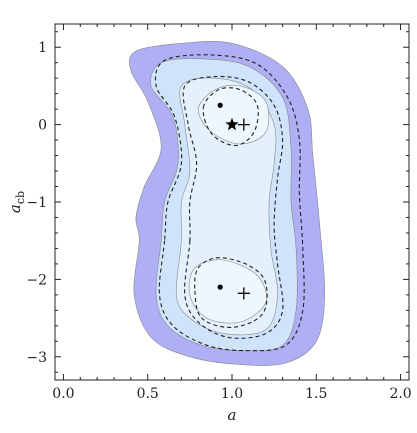 Image resolution: width=417 pixels, height=433 pixels. Describe the element at coordinates (15, 208) in the screenshot. I see `y-axis-label-main: a` at that location.